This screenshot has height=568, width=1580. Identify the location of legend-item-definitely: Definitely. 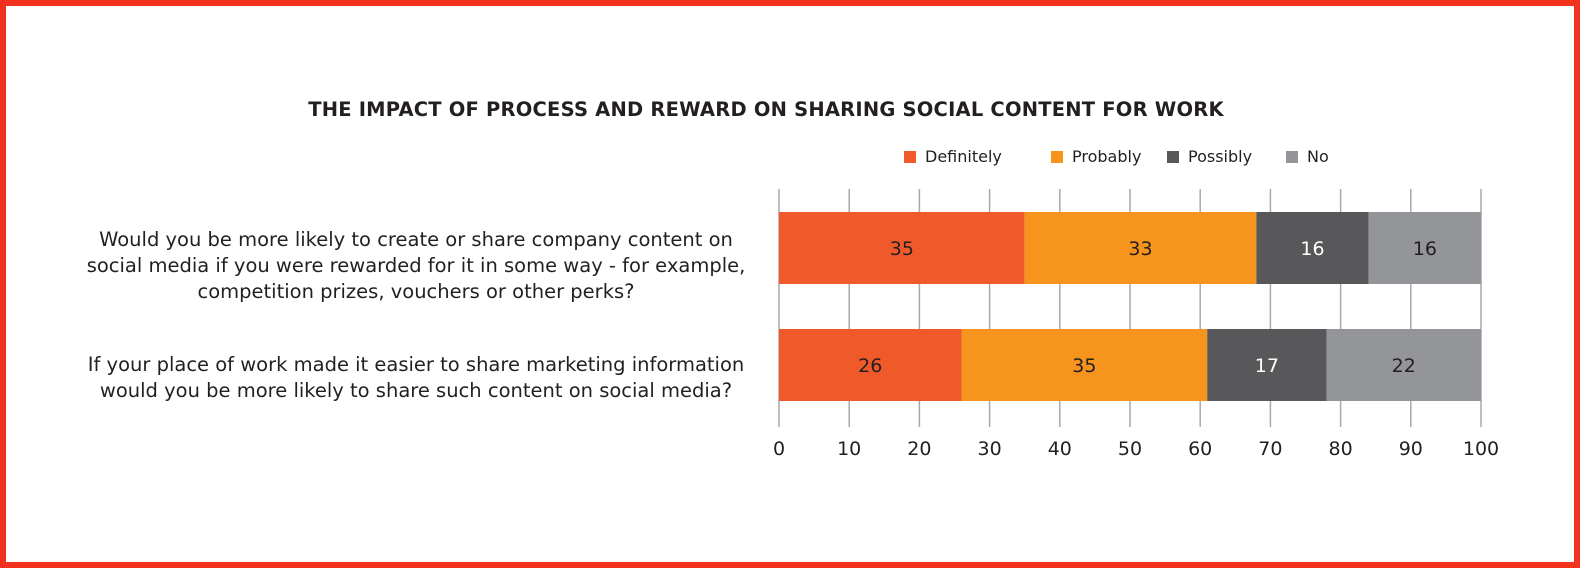
(953, 156).